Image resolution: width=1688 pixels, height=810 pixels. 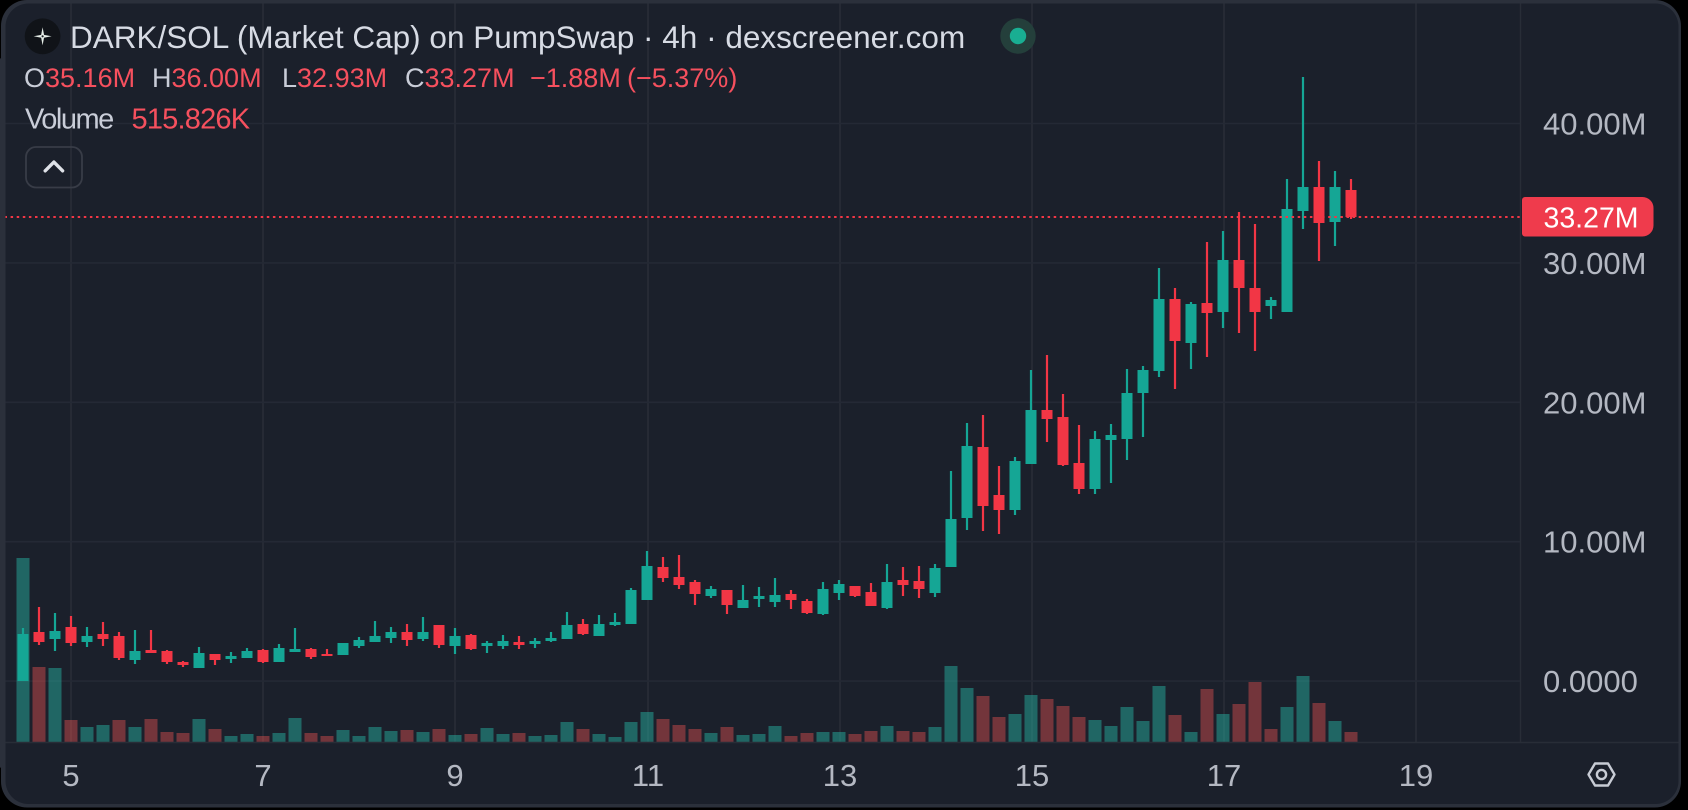 What do you see at coordinates (460, 78) in the screenshot?
I see `svg-text: C33.27M` at bounding box center [460, 78].